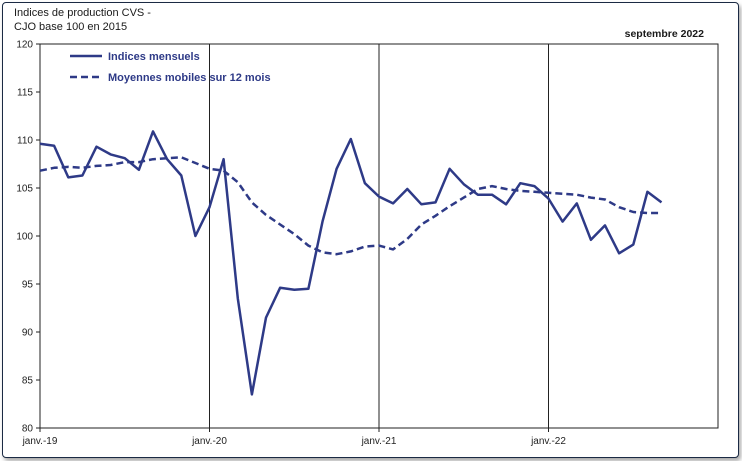  What do you see at coordinates (379, 441) in the screenshot?
I see `x-tick-label: janv.-21` at bounding box center [379, 441].